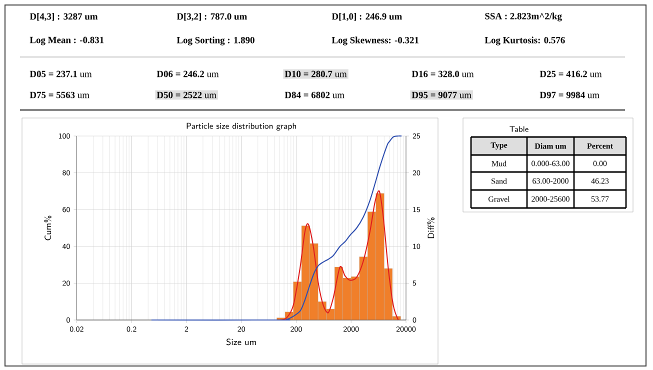 This screenshot has height=370, width=653. What do you see at coordinates (60, 95) in the screenshot?
I see `text: D75 = 5563 um` at bounding box center [60, 95].